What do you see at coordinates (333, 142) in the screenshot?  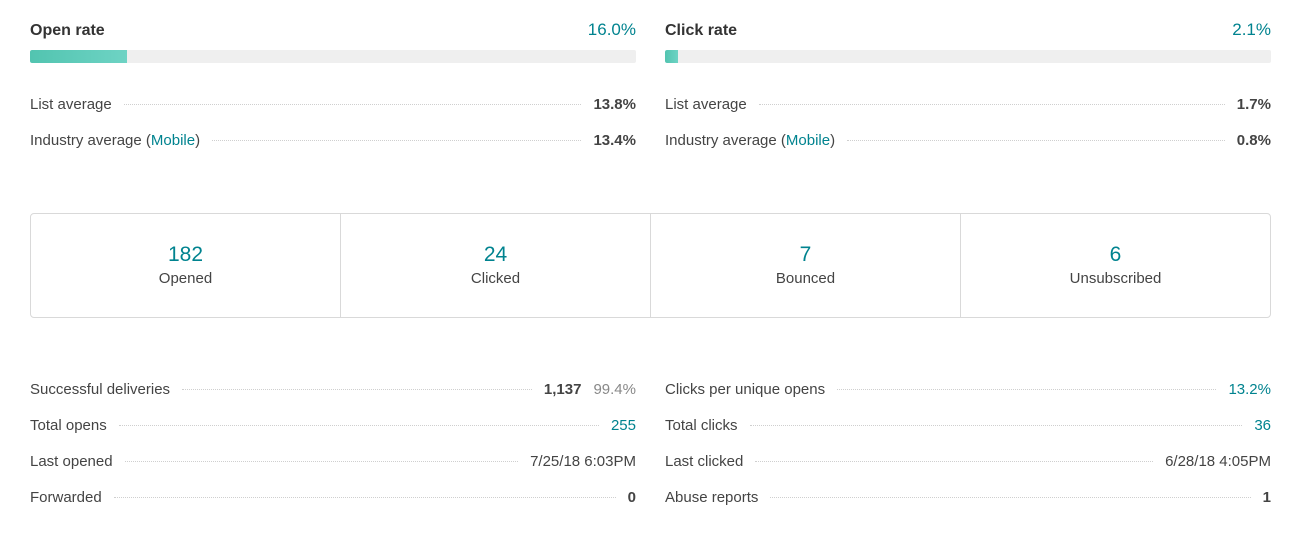 I see `open-industry-average-row: Industry average (Mobile) 13.4%` at bounding box center [333, 142].